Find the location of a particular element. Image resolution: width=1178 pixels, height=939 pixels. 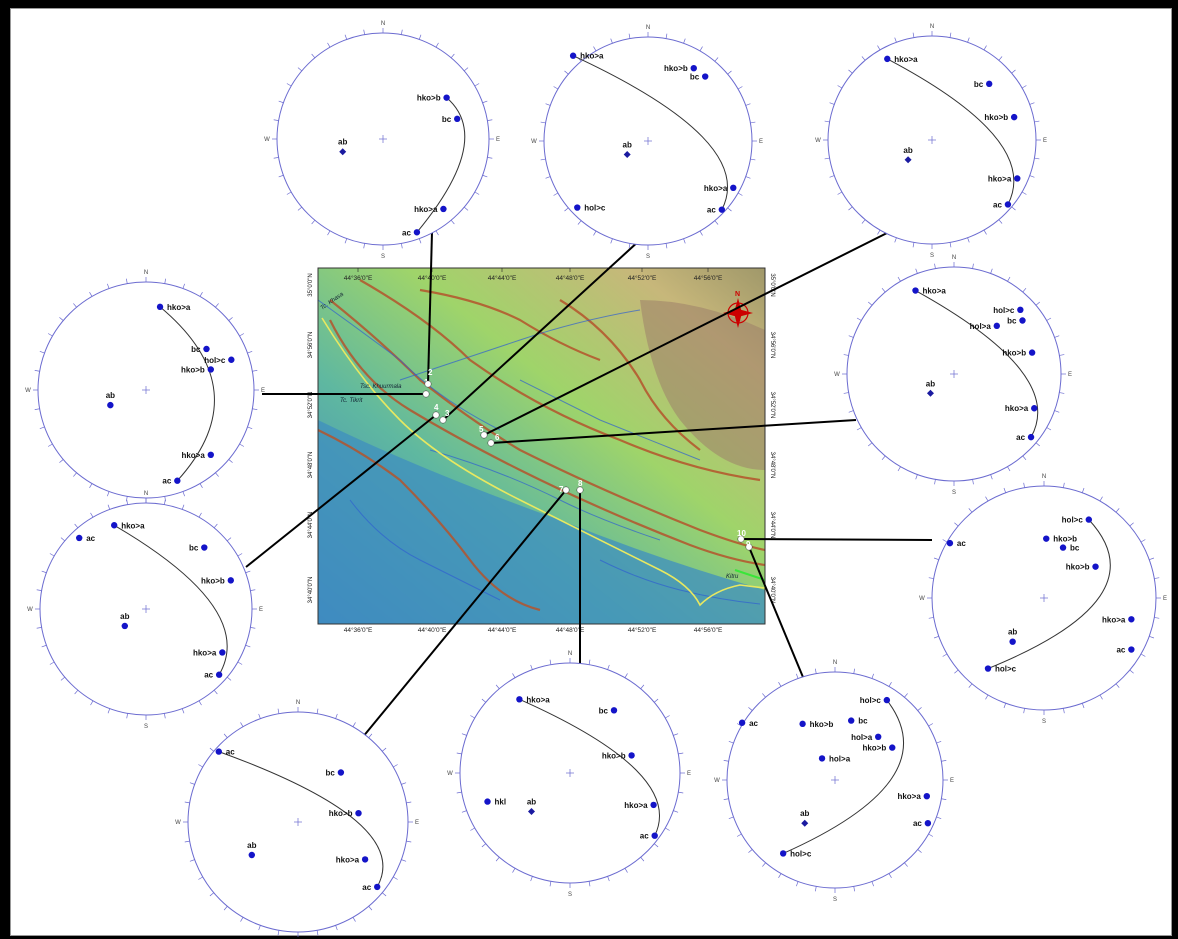

stereonet-1: N S E W ab hko>b bc hko>a ac is located at coordinates (382, 140).